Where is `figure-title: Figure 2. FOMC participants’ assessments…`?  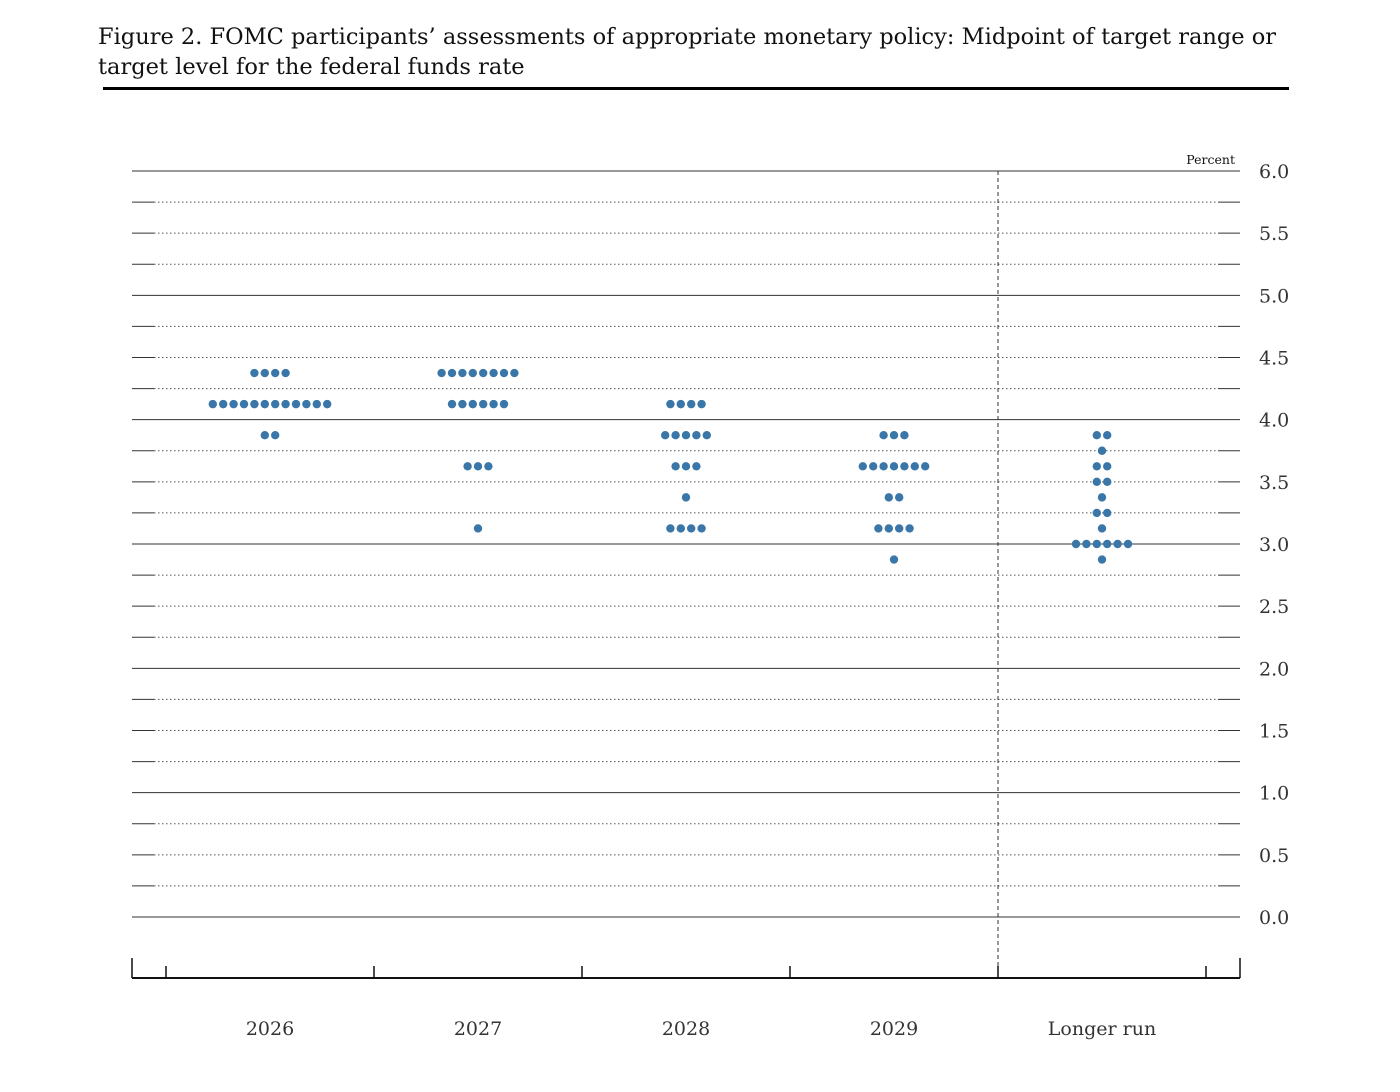 figure-title: Figure 2. FOMC participants’ assessments… is located at coordinates (687, 52).